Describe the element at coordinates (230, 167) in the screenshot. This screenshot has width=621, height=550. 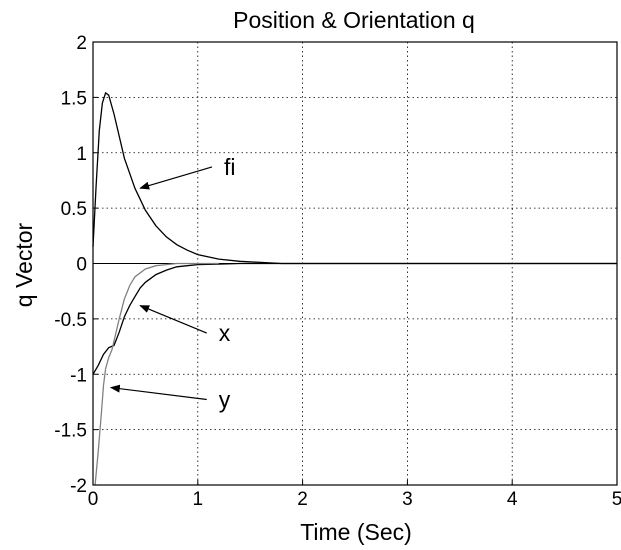
I see `annotation-label: fi` at that location.